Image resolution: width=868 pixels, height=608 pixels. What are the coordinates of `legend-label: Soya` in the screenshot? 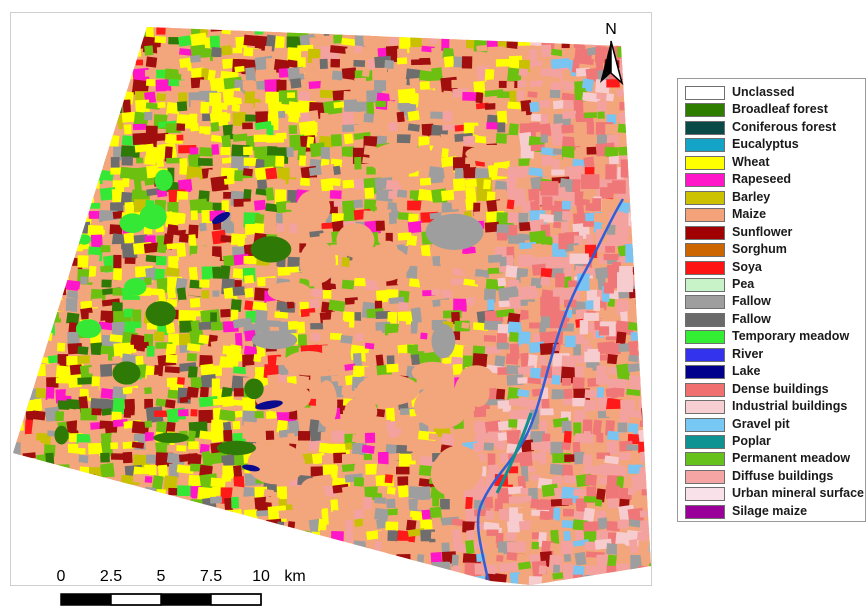 It's located at (747, 267).